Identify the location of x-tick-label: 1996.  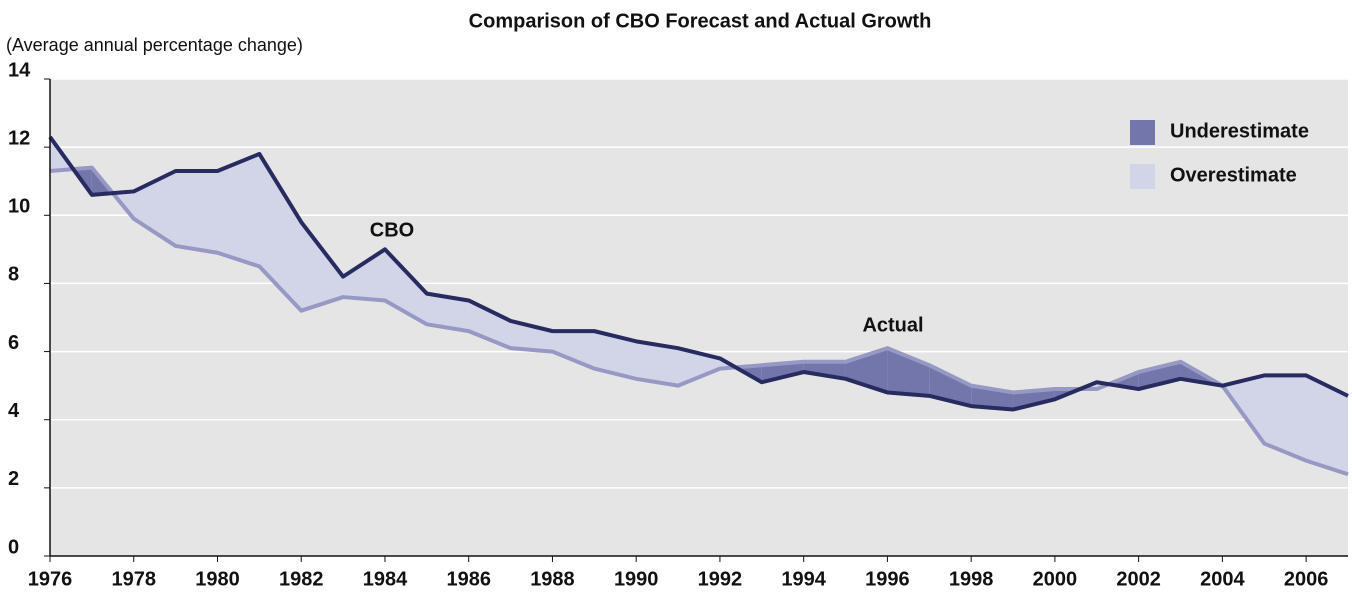
(887, 579).